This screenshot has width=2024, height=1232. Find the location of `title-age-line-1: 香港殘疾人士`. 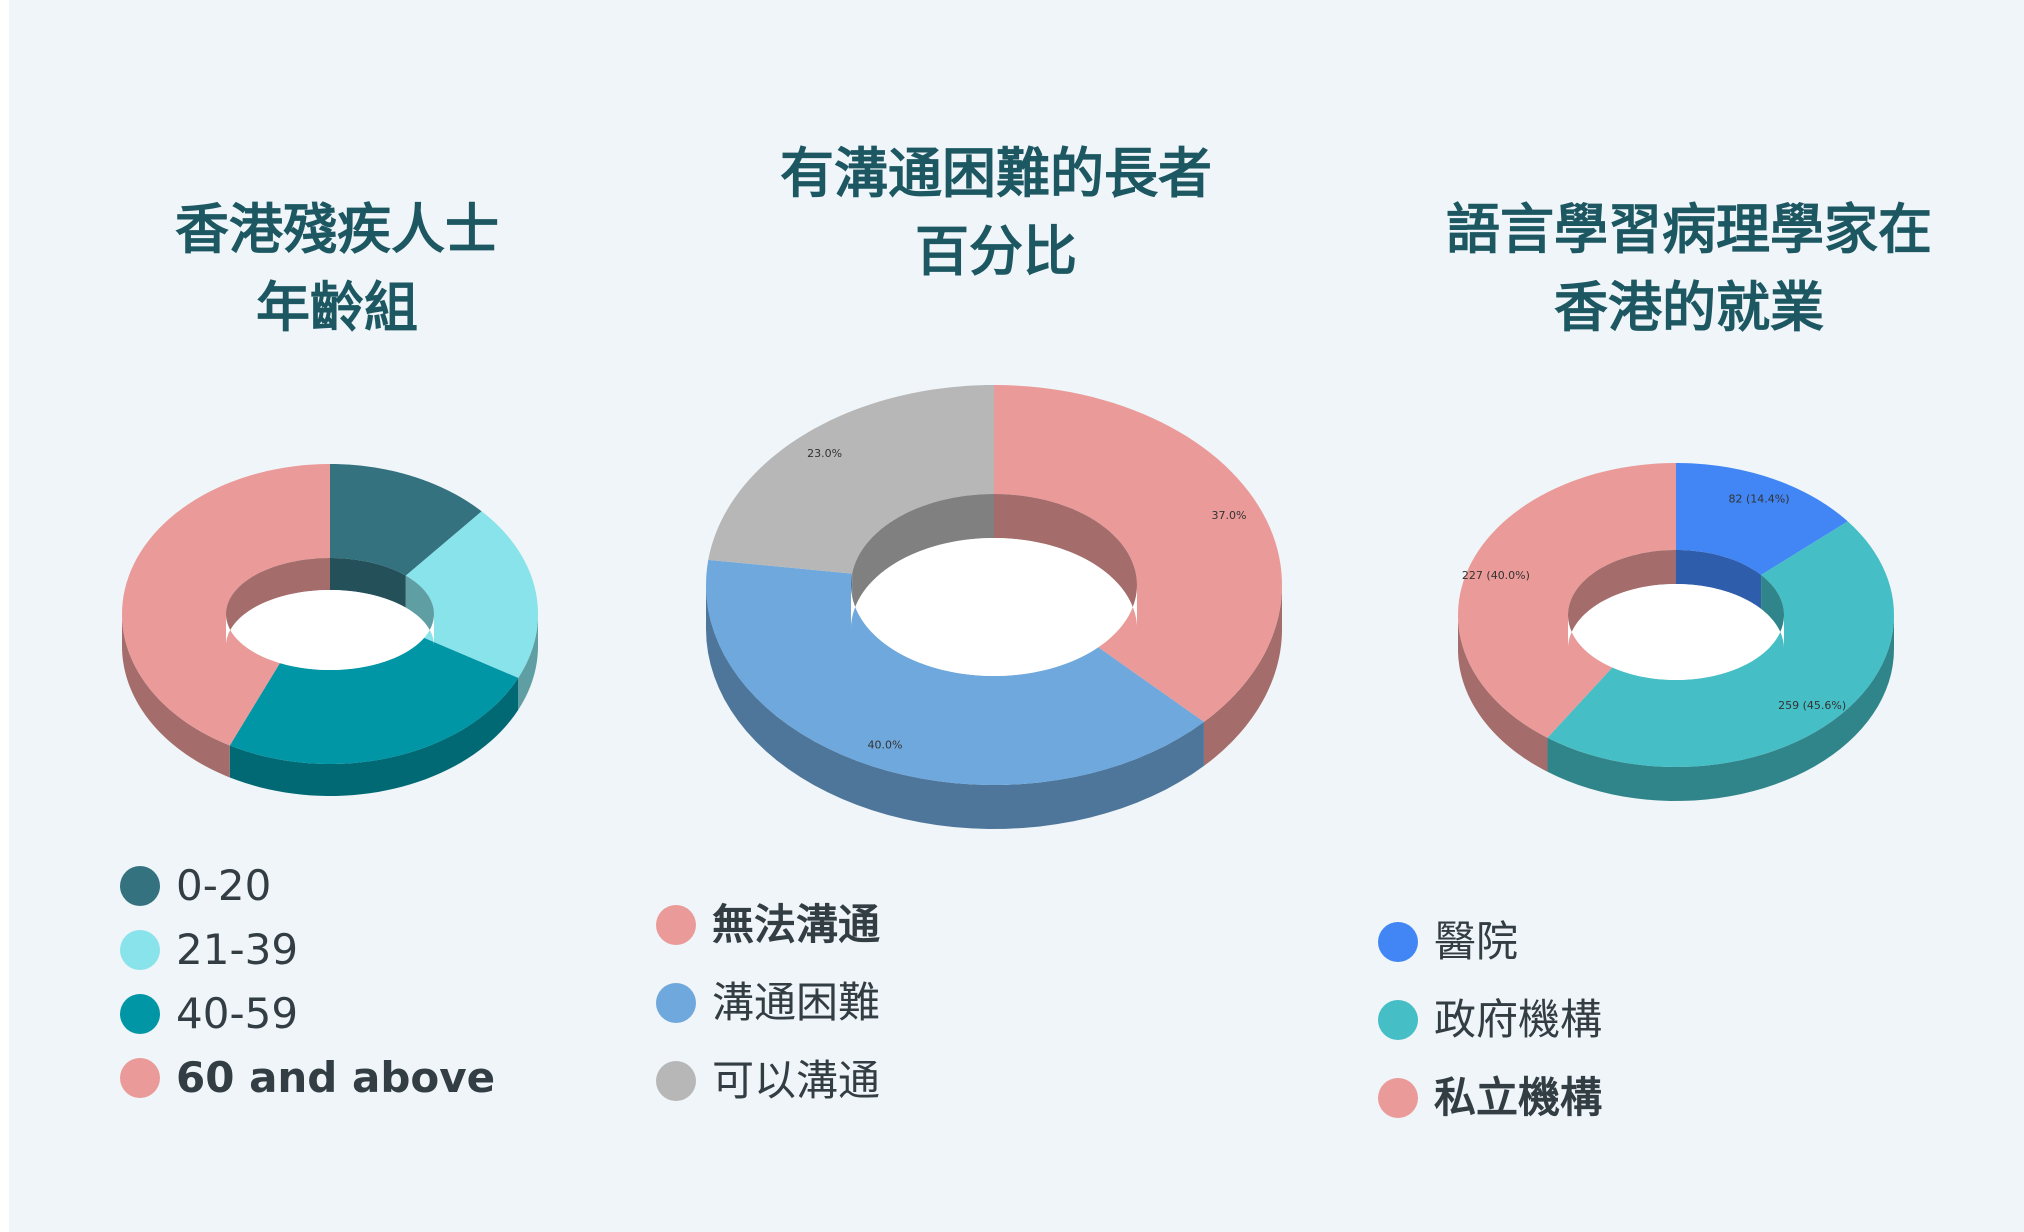

title-age-line-1: 香港殘疾人士 is located at coordinates (337, 229).